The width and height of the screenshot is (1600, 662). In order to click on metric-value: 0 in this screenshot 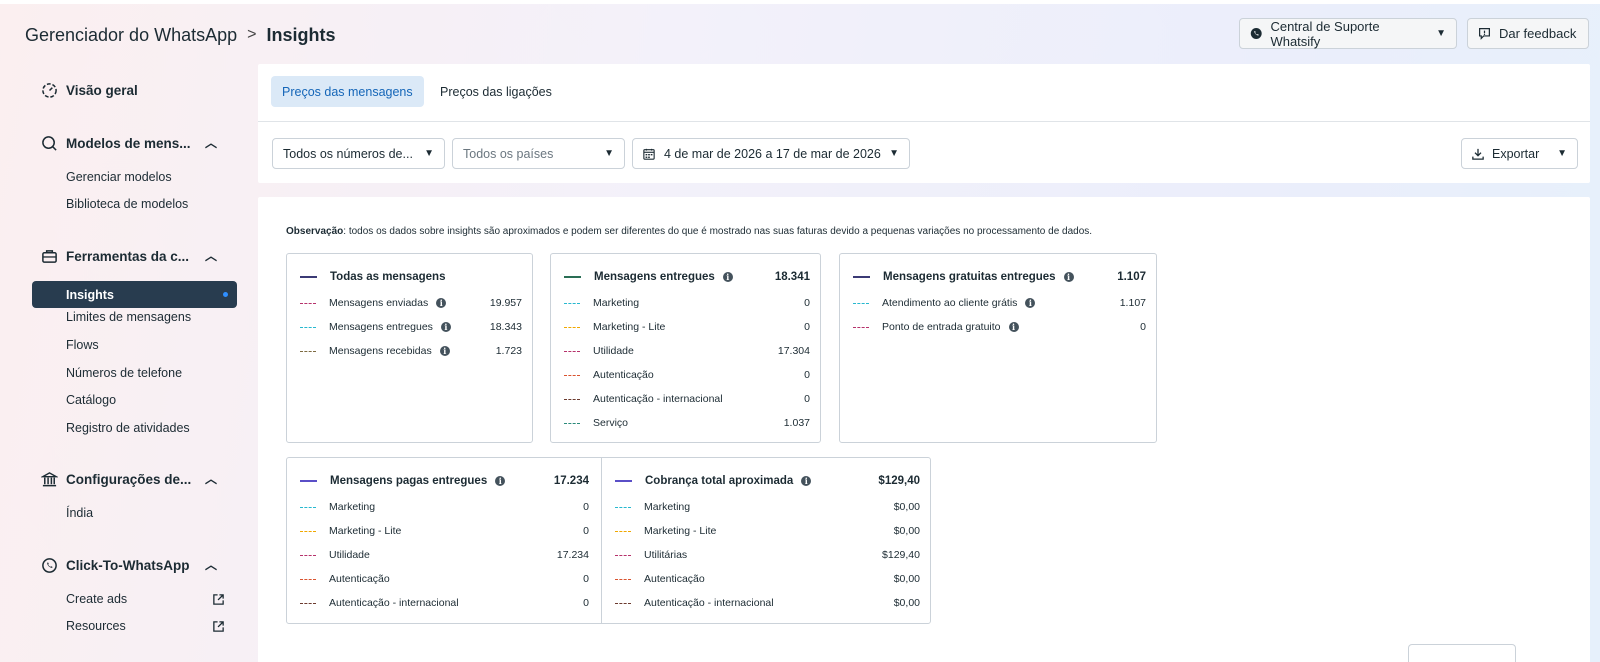, I will do `click(807, 375)`.